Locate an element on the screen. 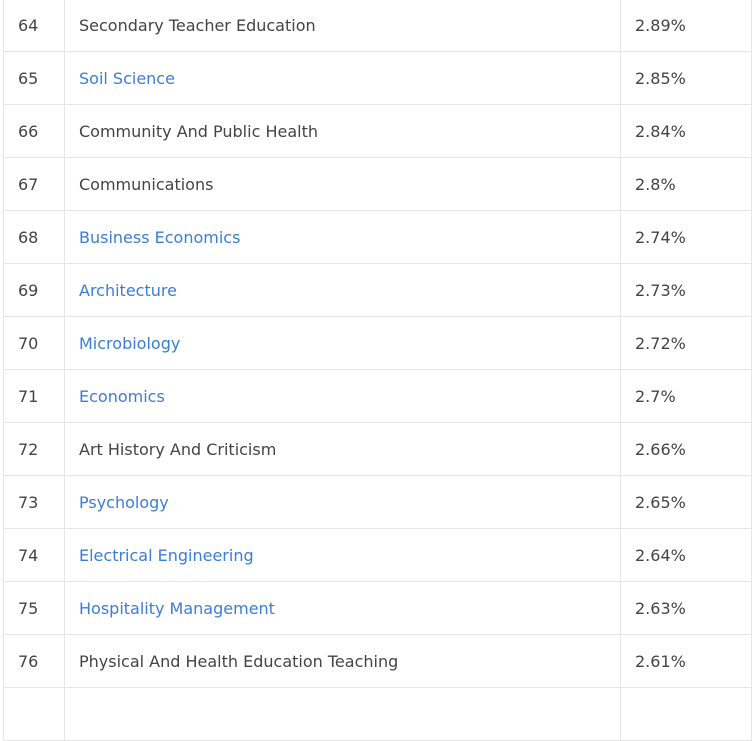  table-row: 74 Electrical Engineering 2.64% is located at coordinates (377, 555).